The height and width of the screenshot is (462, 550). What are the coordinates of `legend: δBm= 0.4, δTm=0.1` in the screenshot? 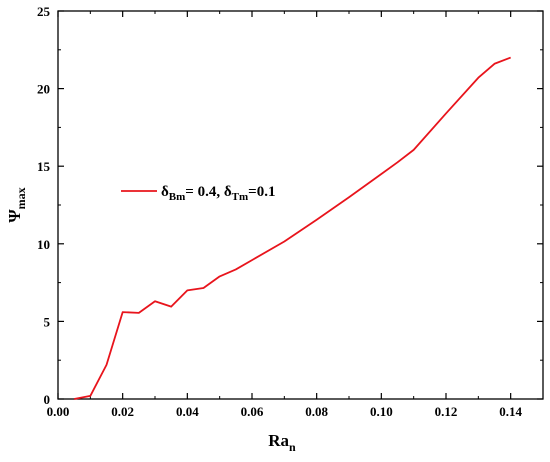 It's located at (198, 193).